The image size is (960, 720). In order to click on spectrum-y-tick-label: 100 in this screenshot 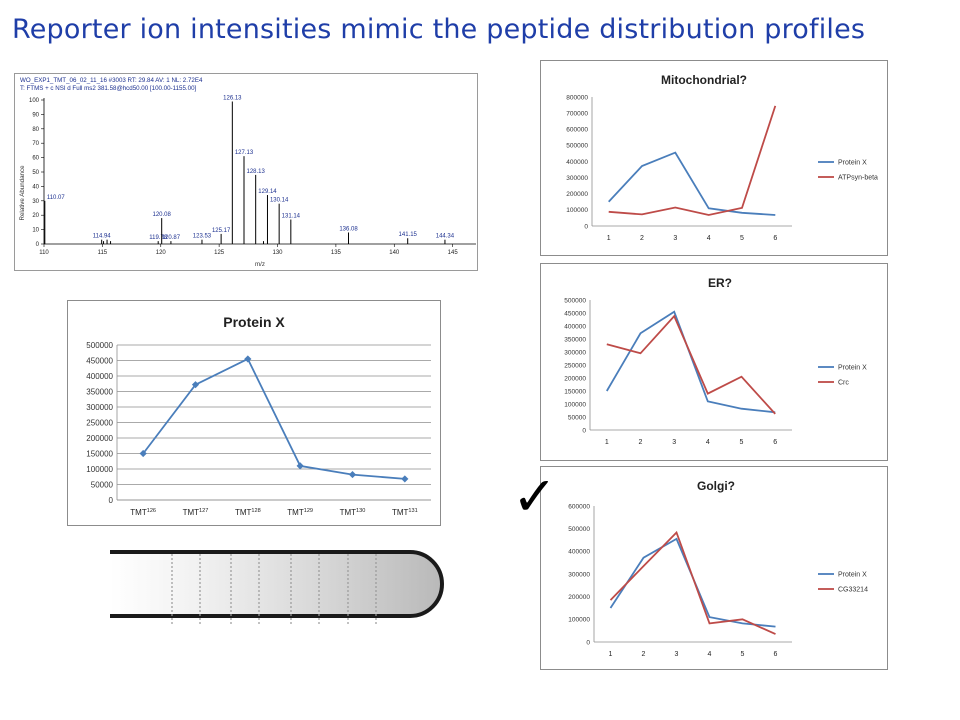, I will do `click(34, 101)`.